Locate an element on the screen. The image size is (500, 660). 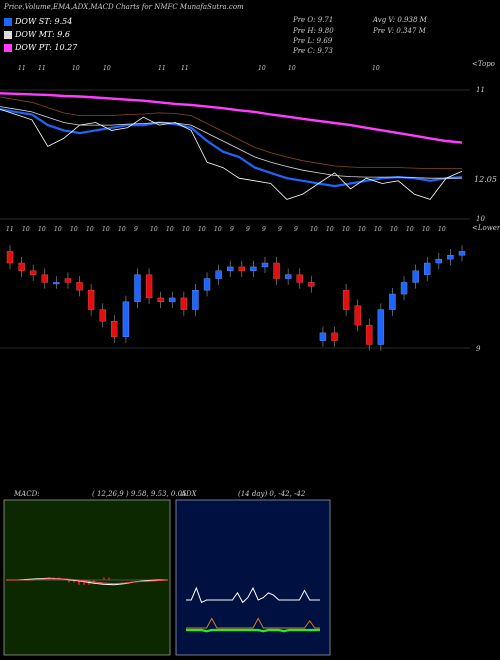
macd-panel-bg is located at coordinates (87, 577).